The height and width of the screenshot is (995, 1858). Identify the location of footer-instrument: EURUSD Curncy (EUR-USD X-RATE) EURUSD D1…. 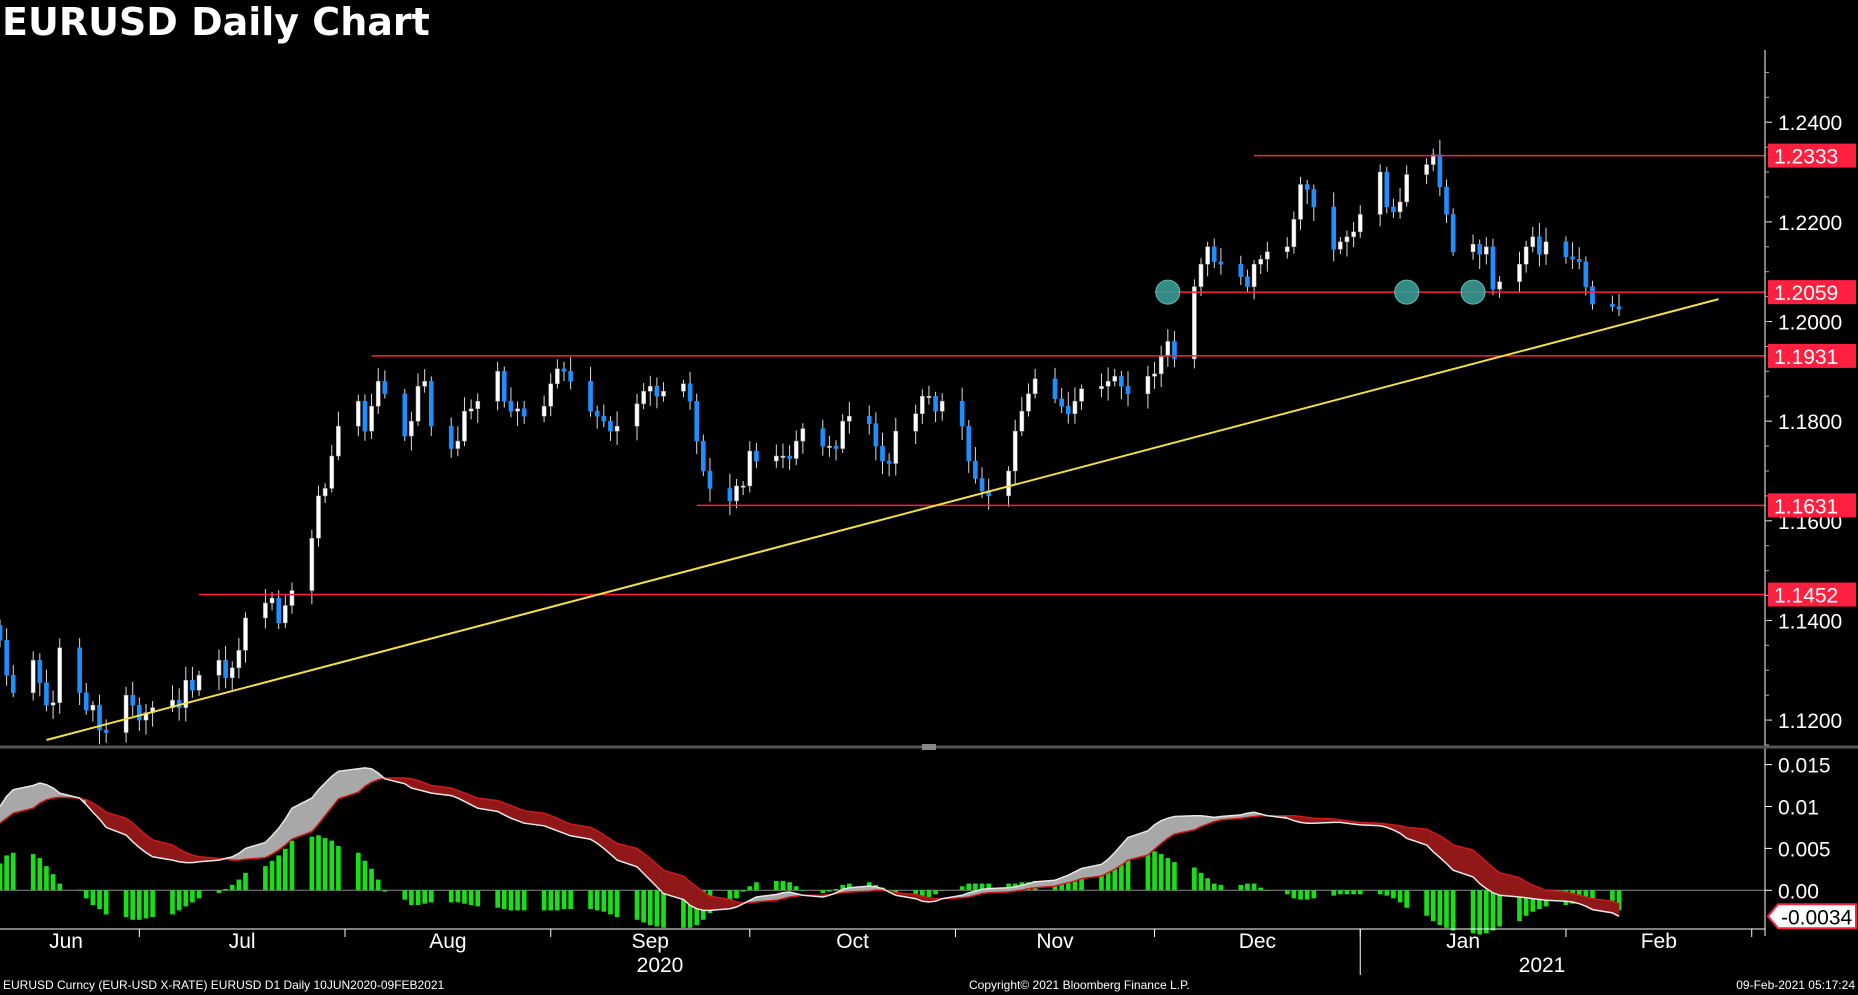
(224, 985).